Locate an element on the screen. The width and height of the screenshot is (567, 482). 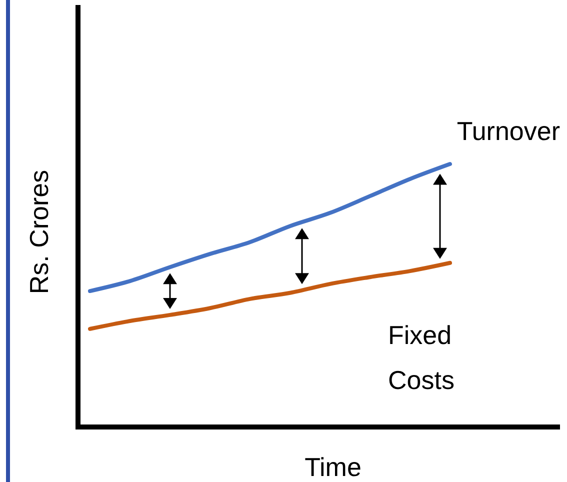
series-label: Turnover is located at coordinates (508, 131).